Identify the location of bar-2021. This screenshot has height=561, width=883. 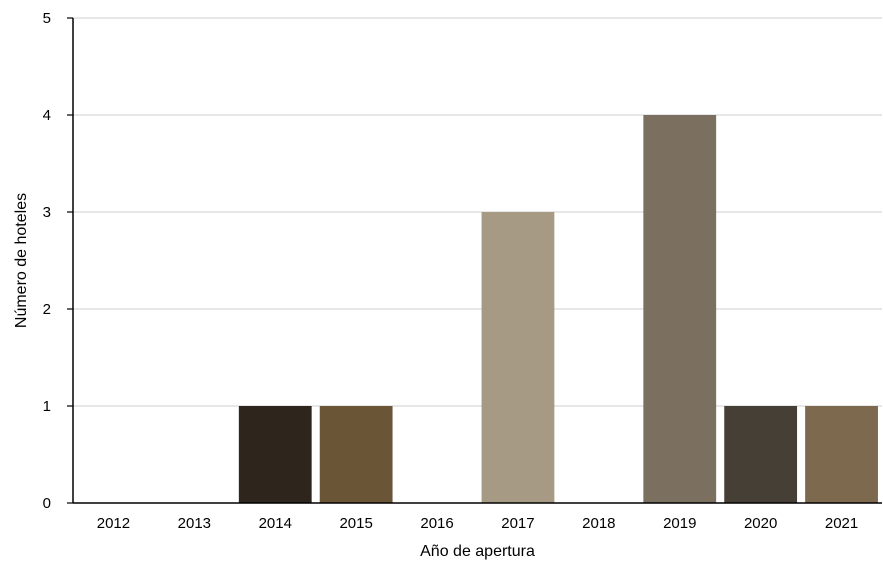
(841, 454).